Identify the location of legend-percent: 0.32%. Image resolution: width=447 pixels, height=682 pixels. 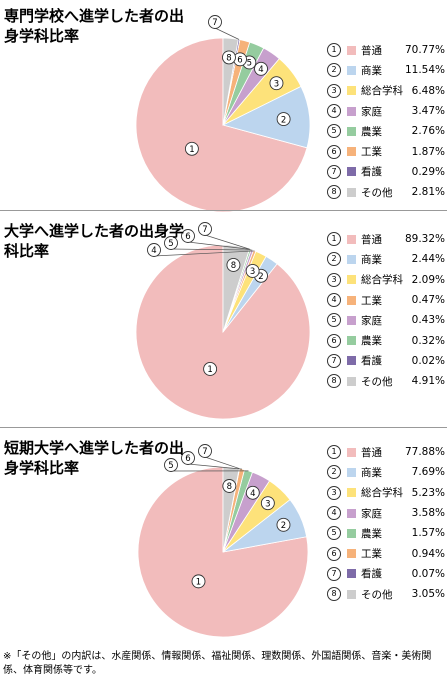
(428, 340).